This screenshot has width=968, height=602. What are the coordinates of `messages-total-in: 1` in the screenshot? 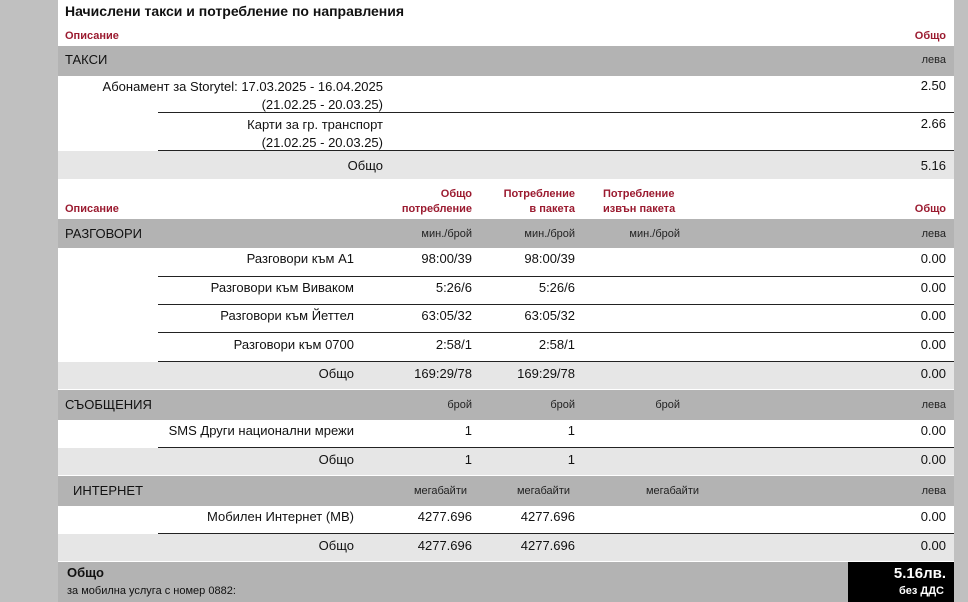 It's located at (571, 459).